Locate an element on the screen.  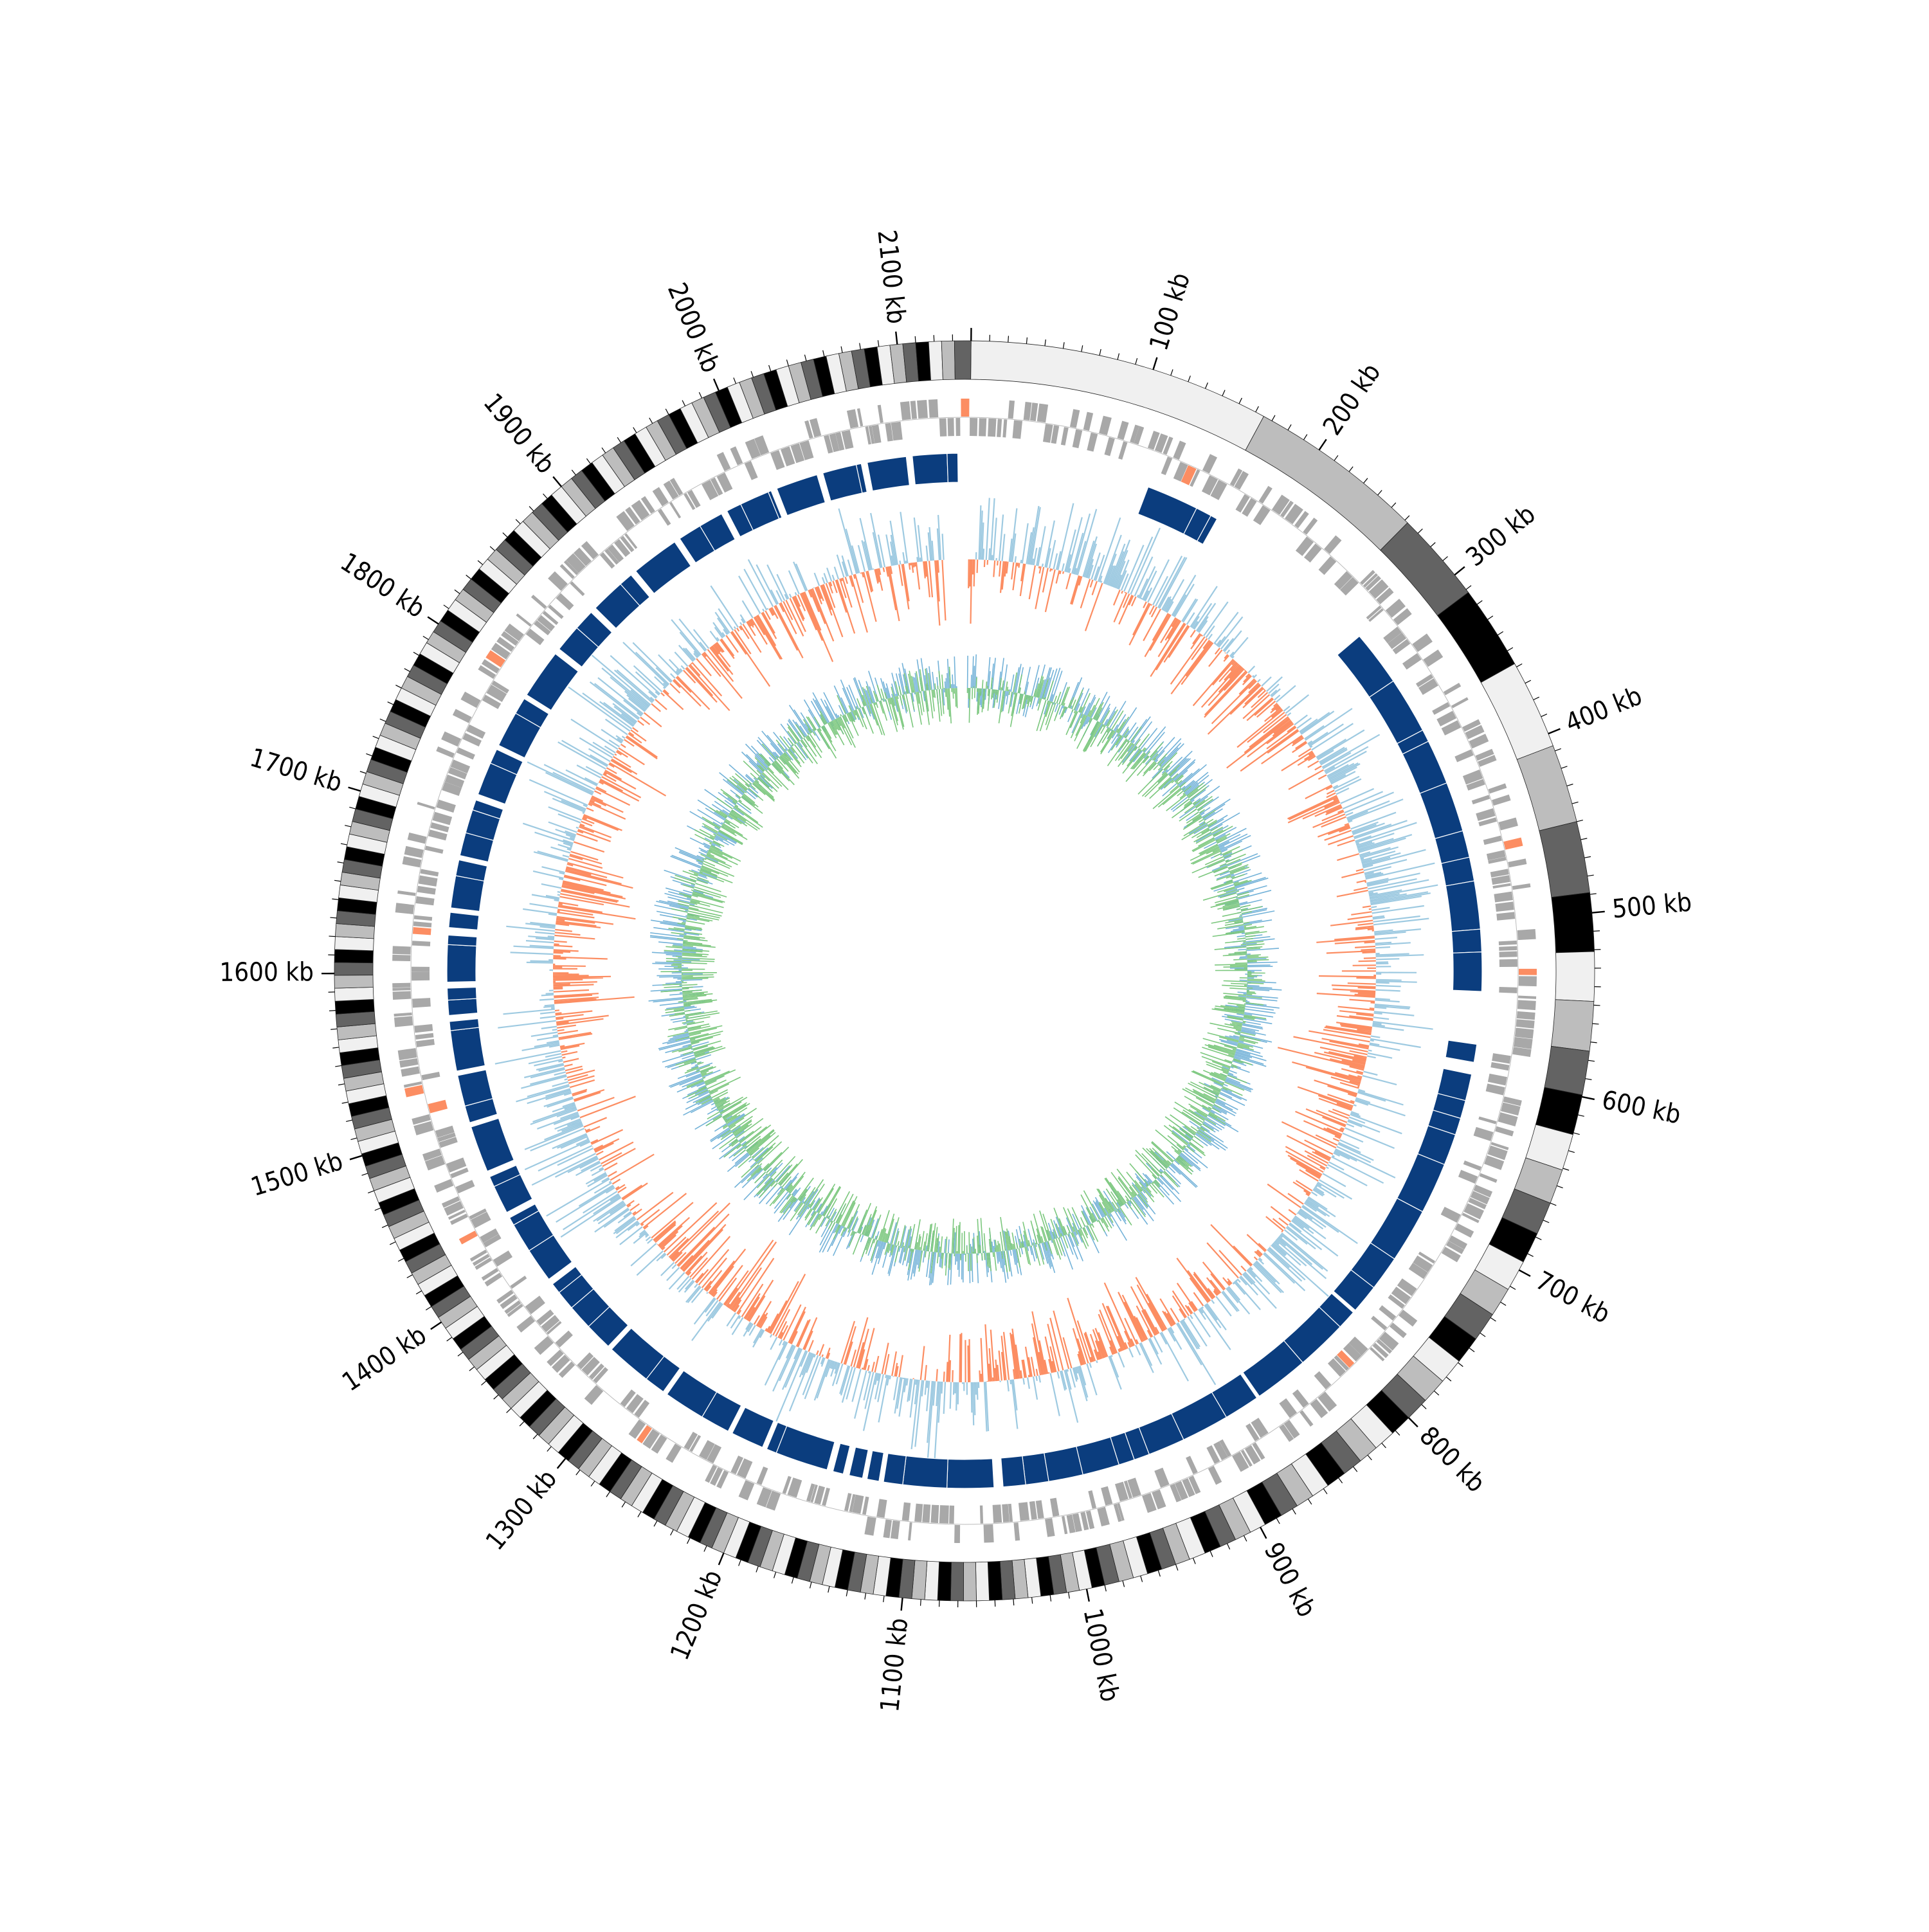
tick-label: 1800 kb is located at coordinates (383, 585).